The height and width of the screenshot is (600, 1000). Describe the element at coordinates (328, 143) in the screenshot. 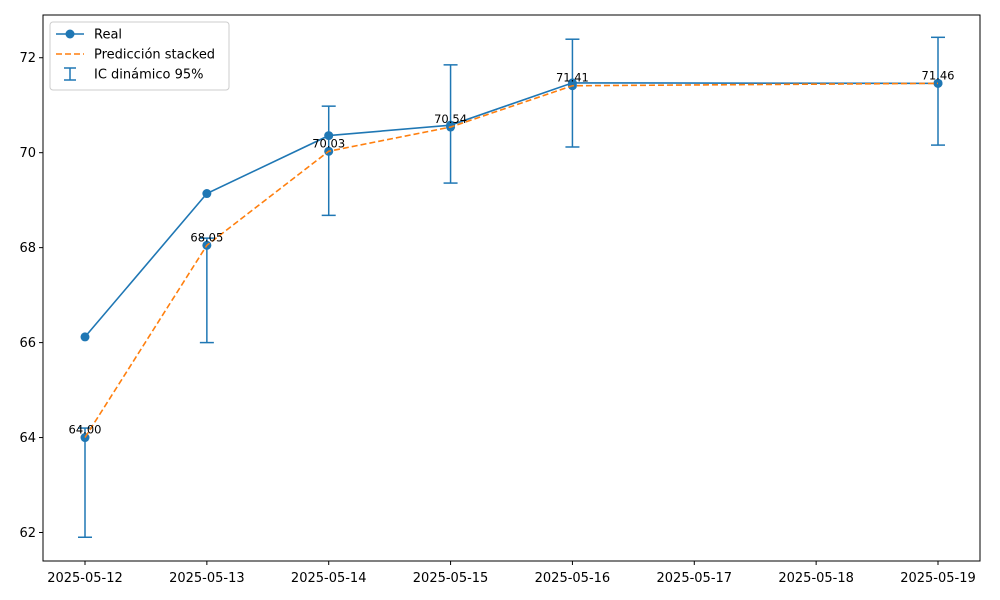

I see `prediction-data-label: 70.03` at that location.